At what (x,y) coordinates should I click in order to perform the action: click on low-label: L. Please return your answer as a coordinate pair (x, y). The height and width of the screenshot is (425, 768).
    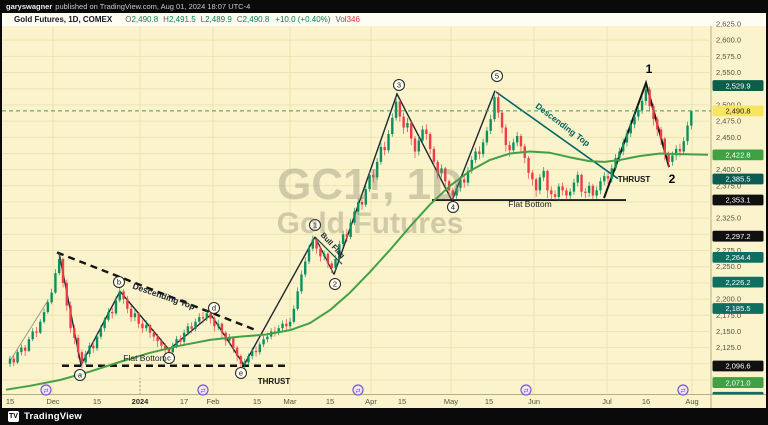
    Looking at the image, I should click on (203, 19).